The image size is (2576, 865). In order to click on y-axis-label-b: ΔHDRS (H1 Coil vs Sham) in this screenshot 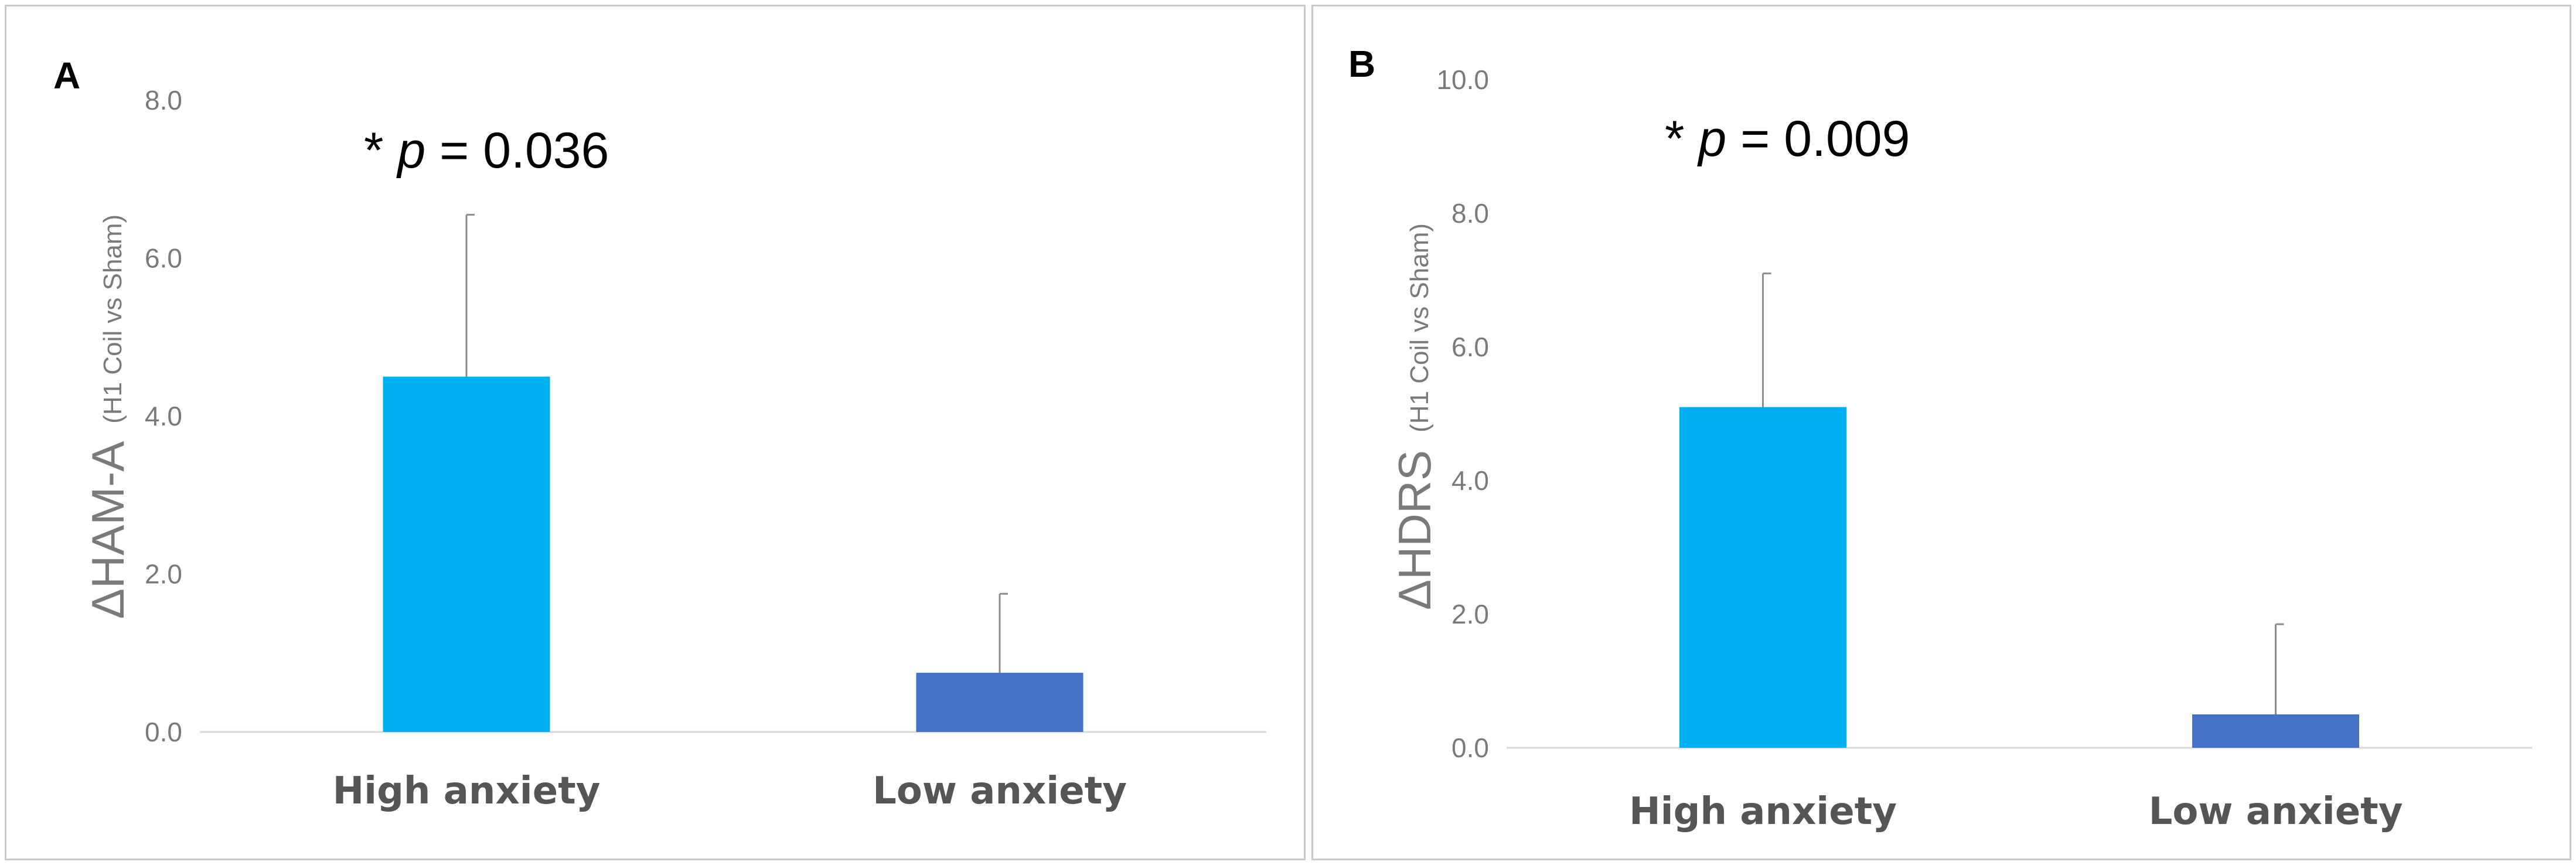, I will do `click(1414, 417)`.